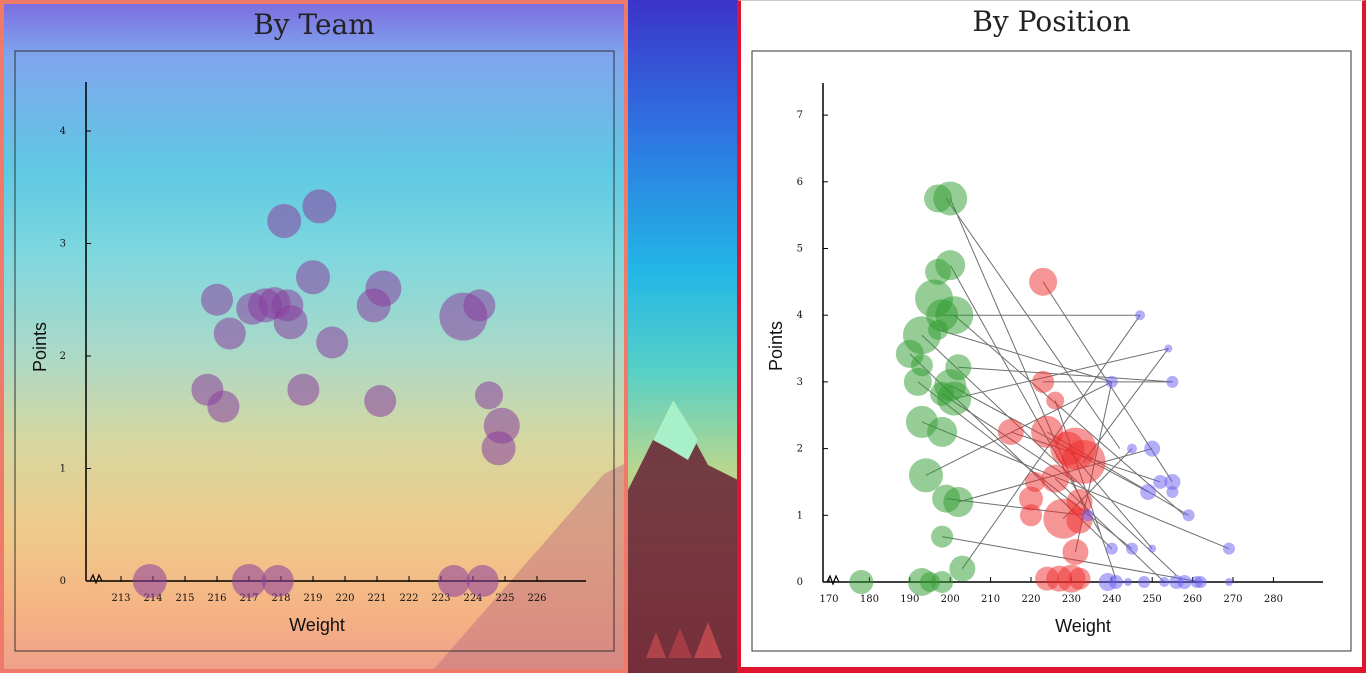 The image size is (1366, 673). Describe the element at coordinates (96, 579) in the screenshot. I see `axis-break-mark` at that location.